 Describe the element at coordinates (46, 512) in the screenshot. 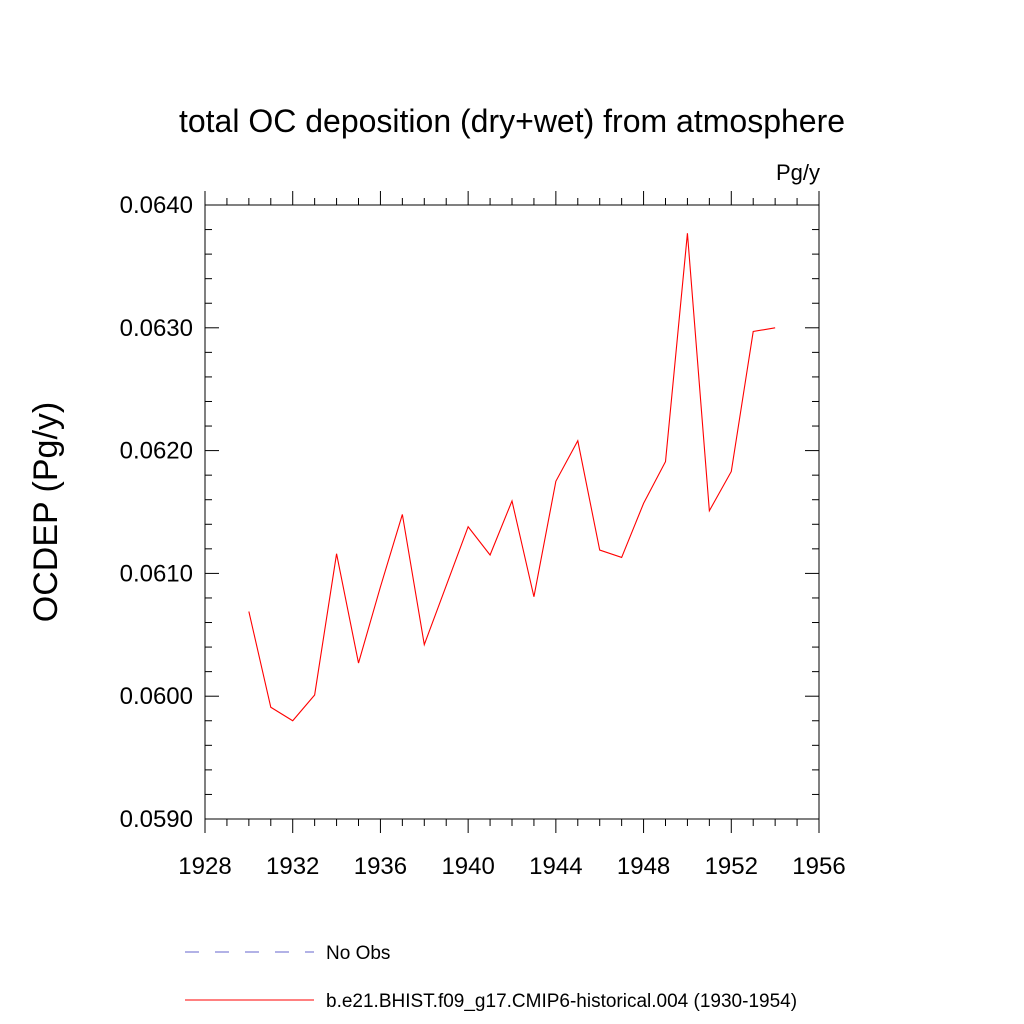

I see `y-axis-label: OCDEP (Pg/y)` at that location.